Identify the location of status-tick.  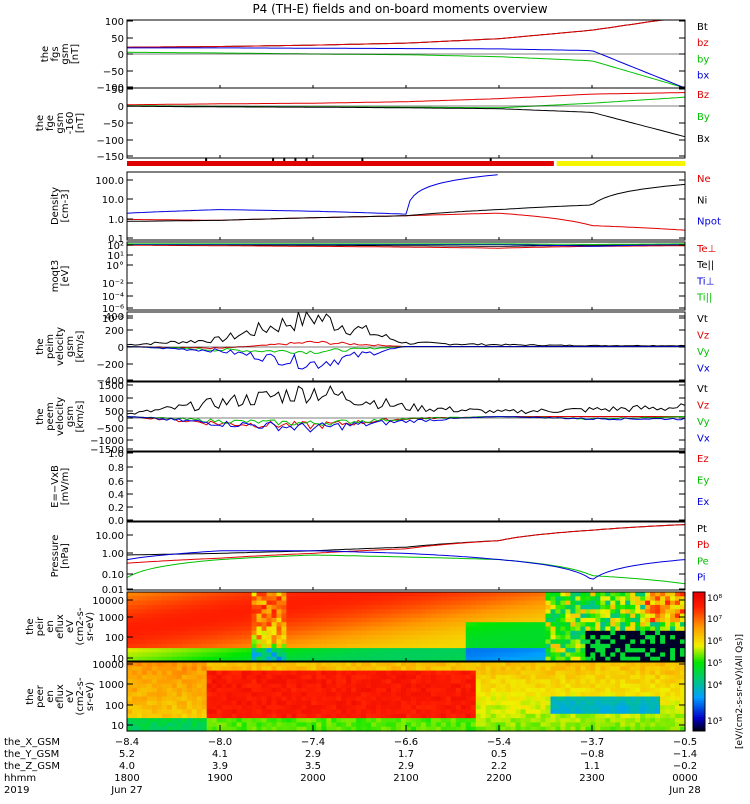
(284, 159).